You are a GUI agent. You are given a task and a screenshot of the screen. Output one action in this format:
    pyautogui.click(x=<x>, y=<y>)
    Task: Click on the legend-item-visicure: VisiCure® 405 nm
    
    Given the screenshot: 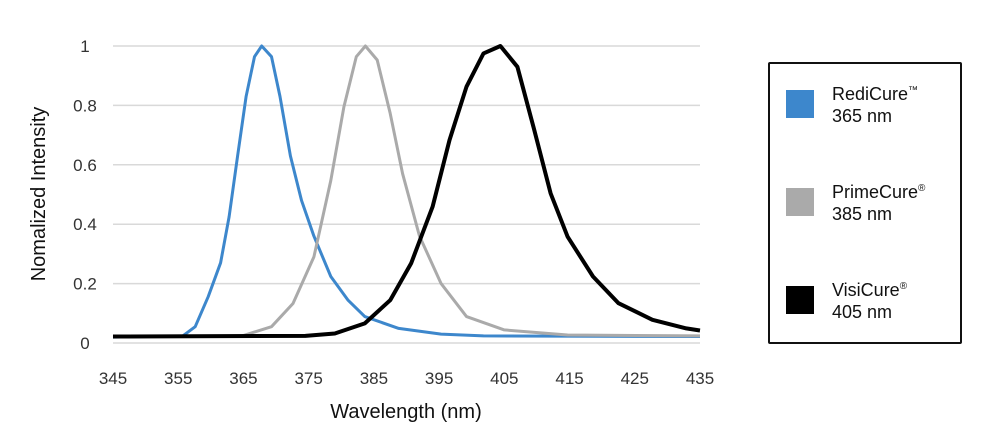 What is the action you would take?
    pyautogui.click(x=846, y=299)
    